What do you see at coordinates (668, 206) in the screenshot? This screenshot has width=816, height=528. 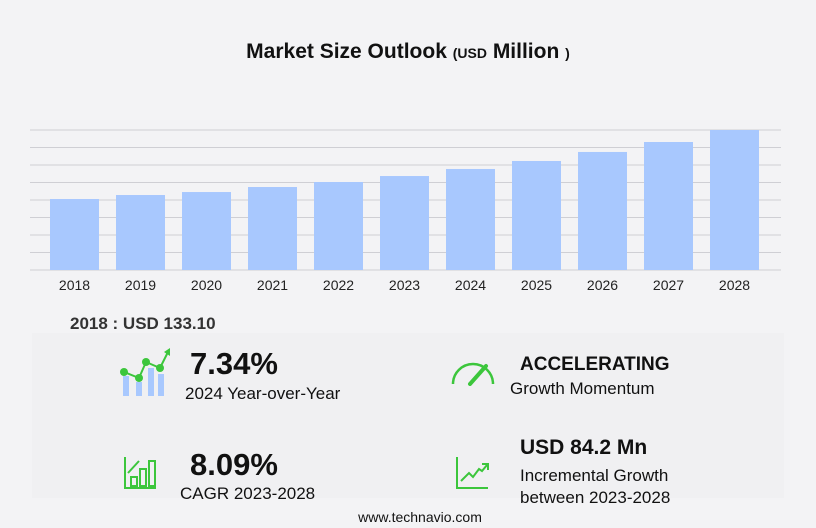 I see `bar-2027` at bounding box center [668, 206].